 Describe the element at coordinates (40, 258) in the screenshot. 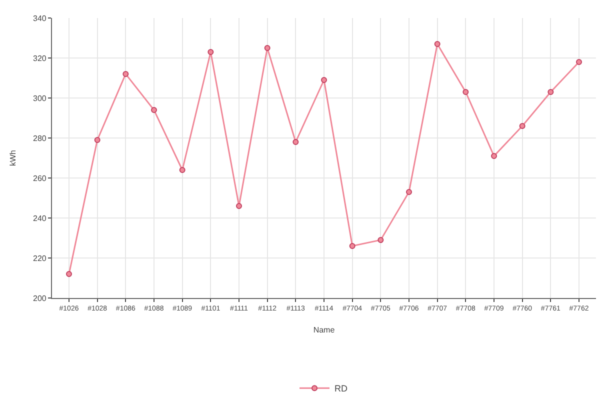

I see `y-tick-label: 220` at that location.